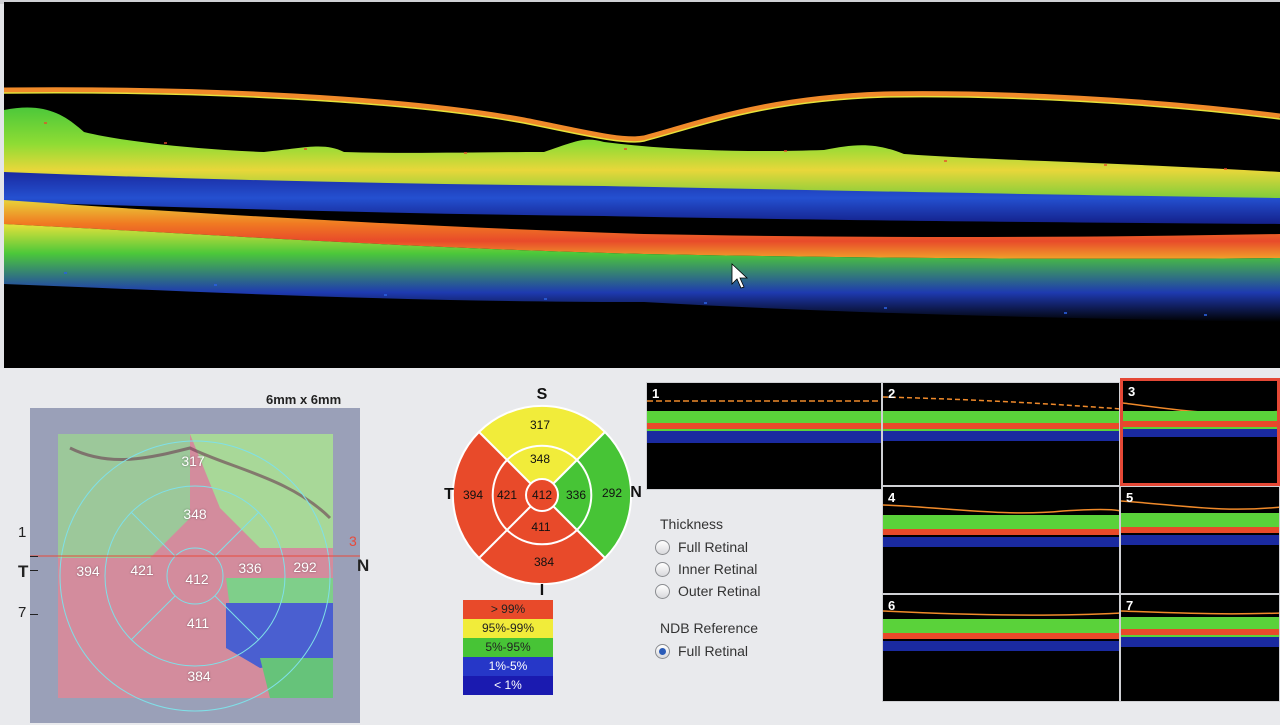  I want to click on thumbnail-number: 6, so click(892, 605).